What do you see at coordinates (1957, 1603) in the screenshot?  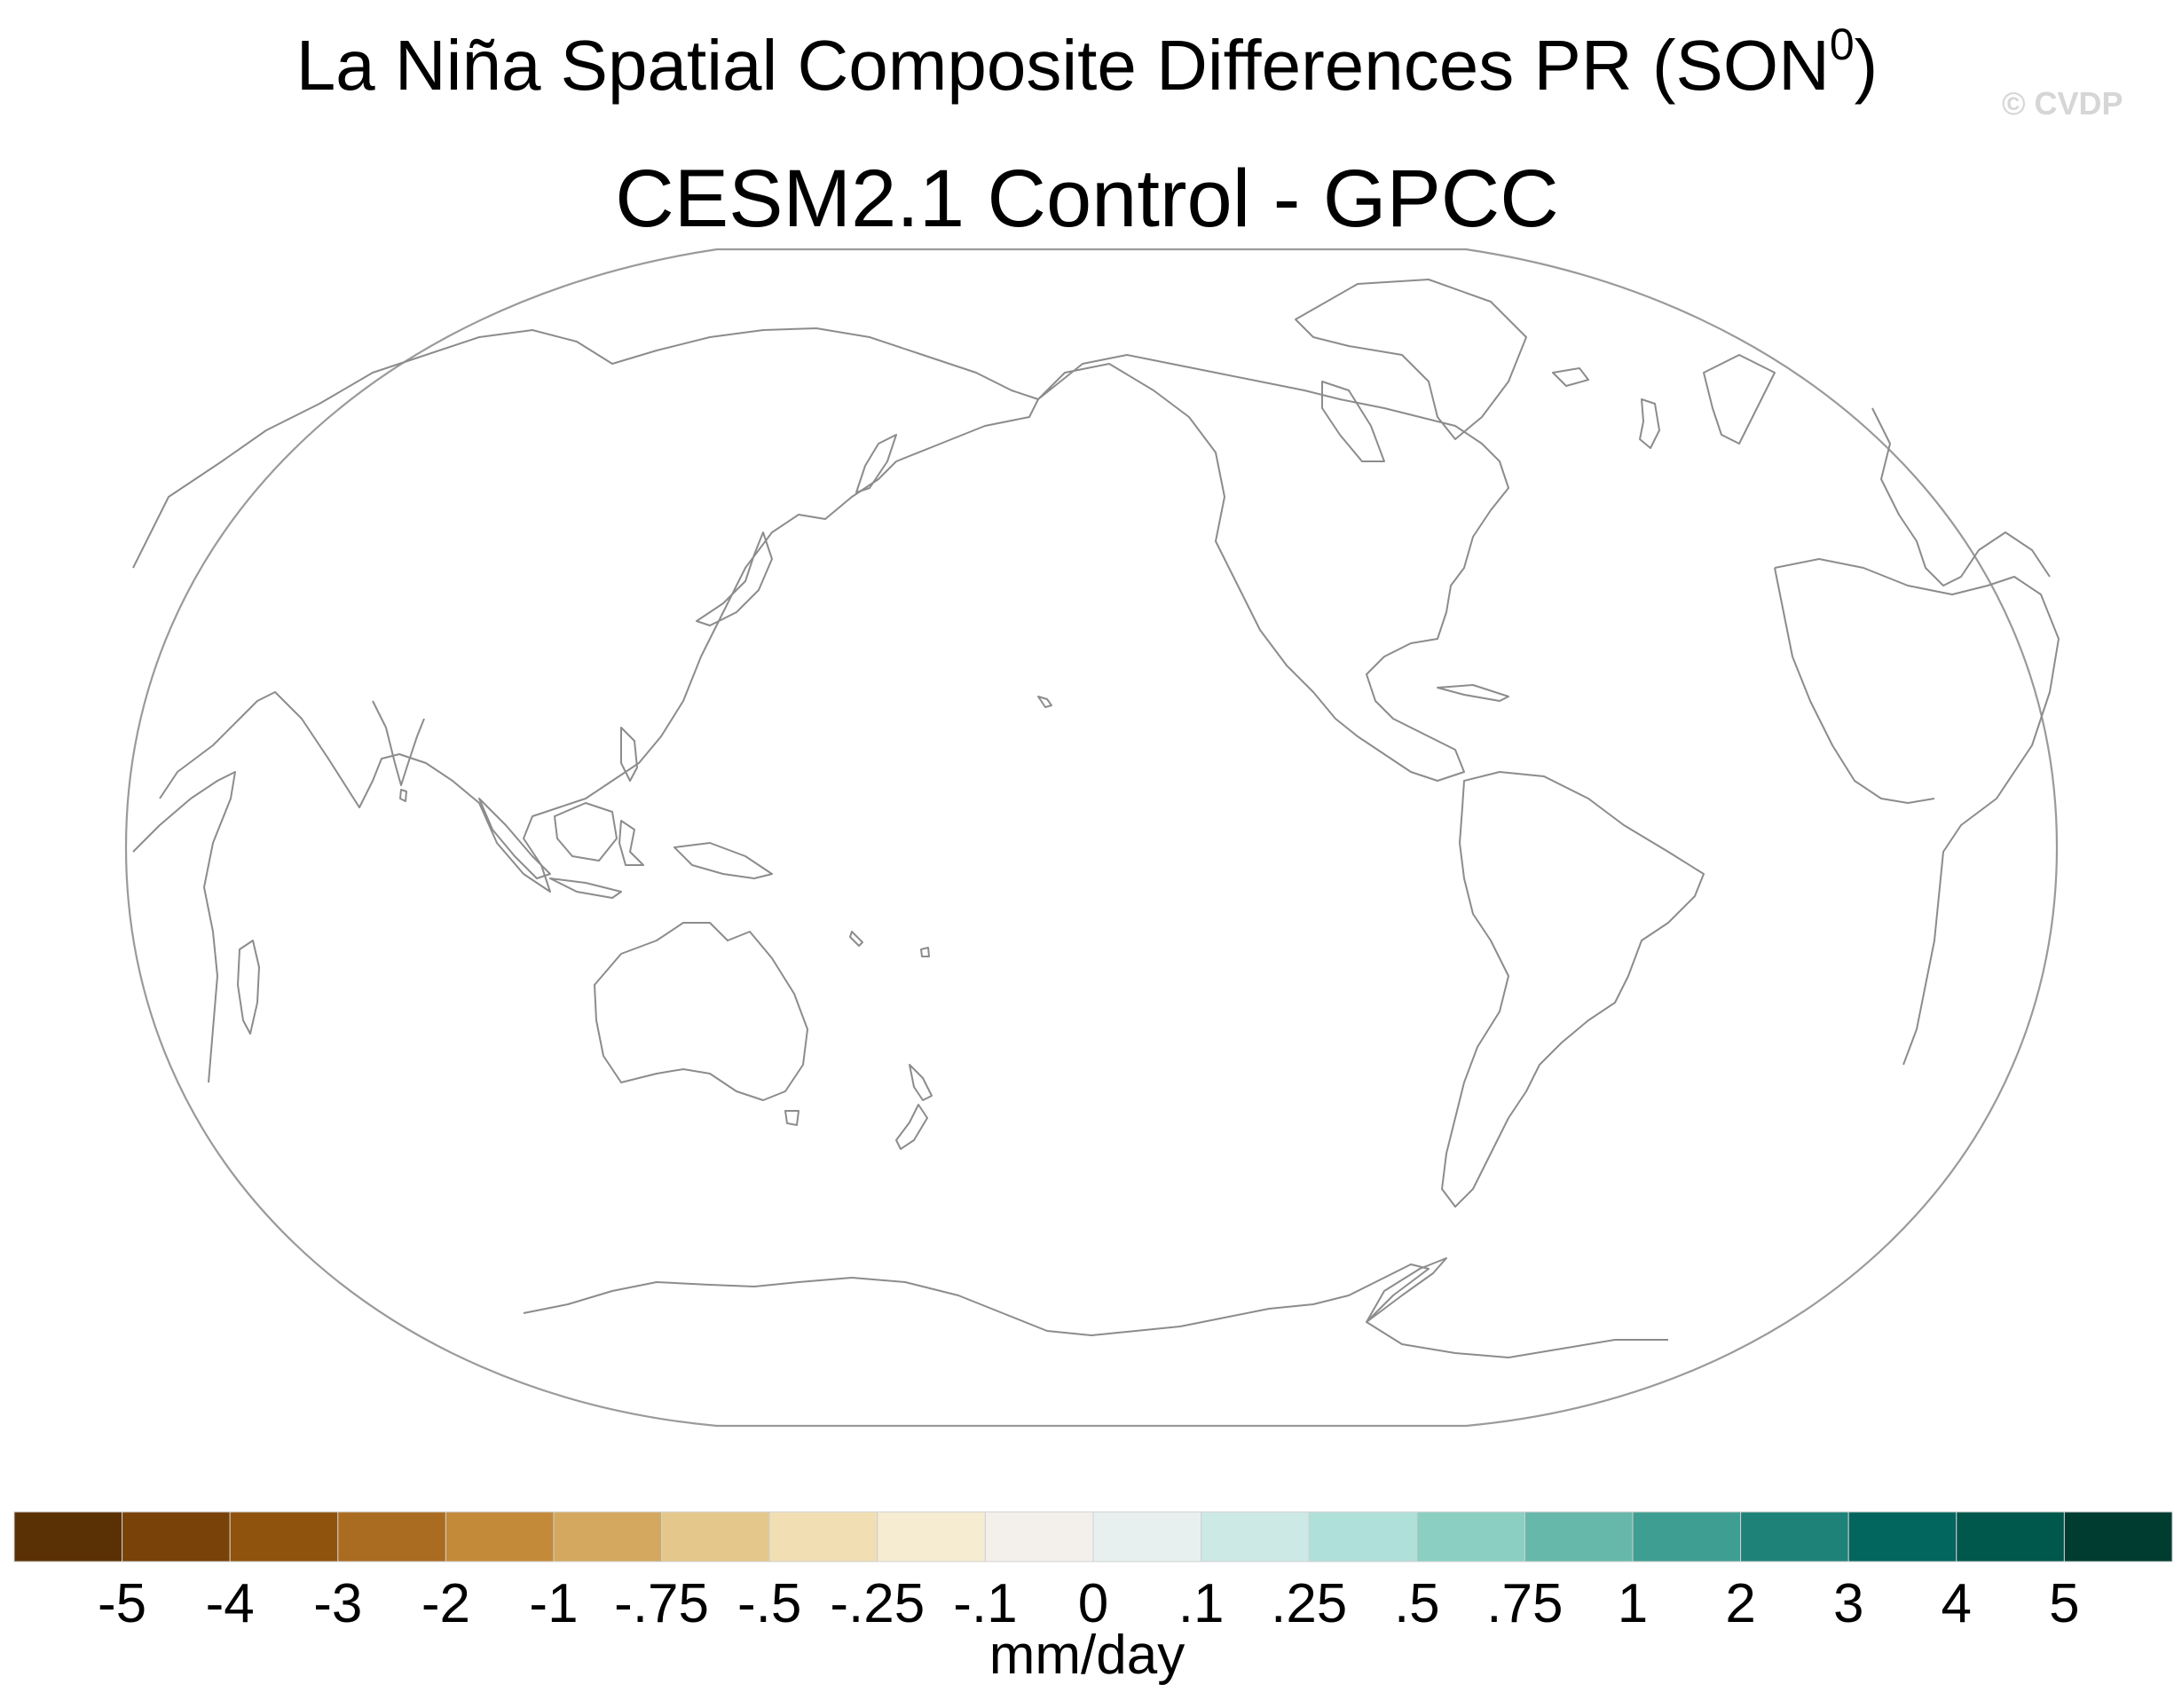 I see `colorbar-tick-label: 4` at bounding box center [1957, 1603].